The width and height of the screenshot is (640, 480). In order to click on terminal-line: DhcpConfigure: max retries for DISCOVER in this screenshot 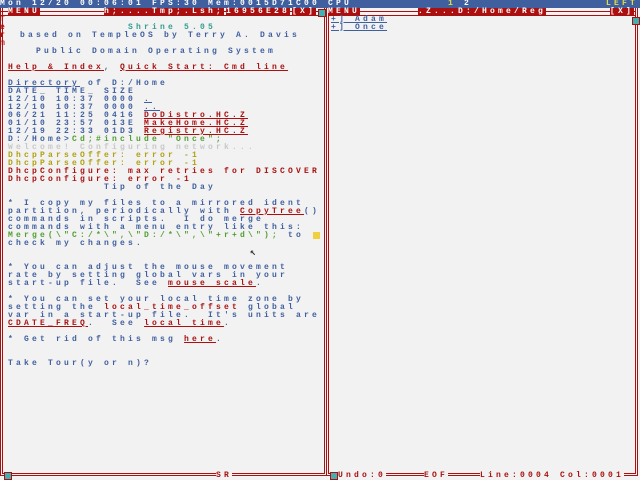, I will do `click(164, 172)`.